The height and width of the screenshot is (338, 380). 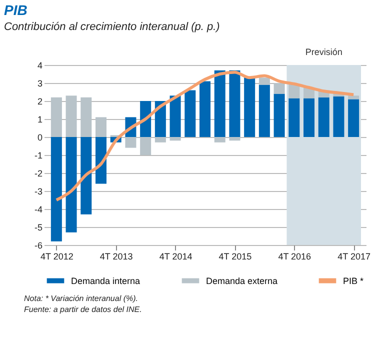 I want to click on x-tick-label: 4T 2012, so click(x=57, y=257).